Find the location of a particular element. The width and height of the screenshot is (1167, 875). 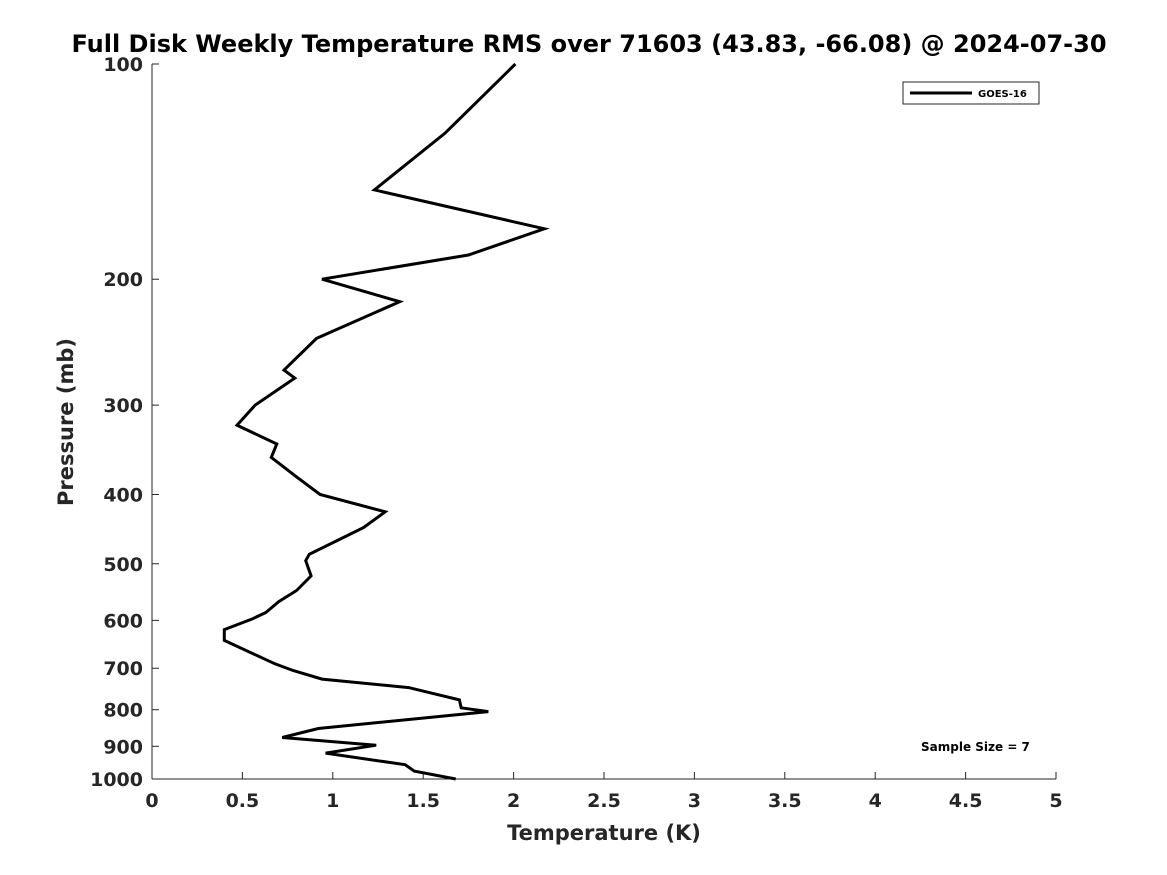

x-tick-label: 3 is located at coordinates (694, 801).